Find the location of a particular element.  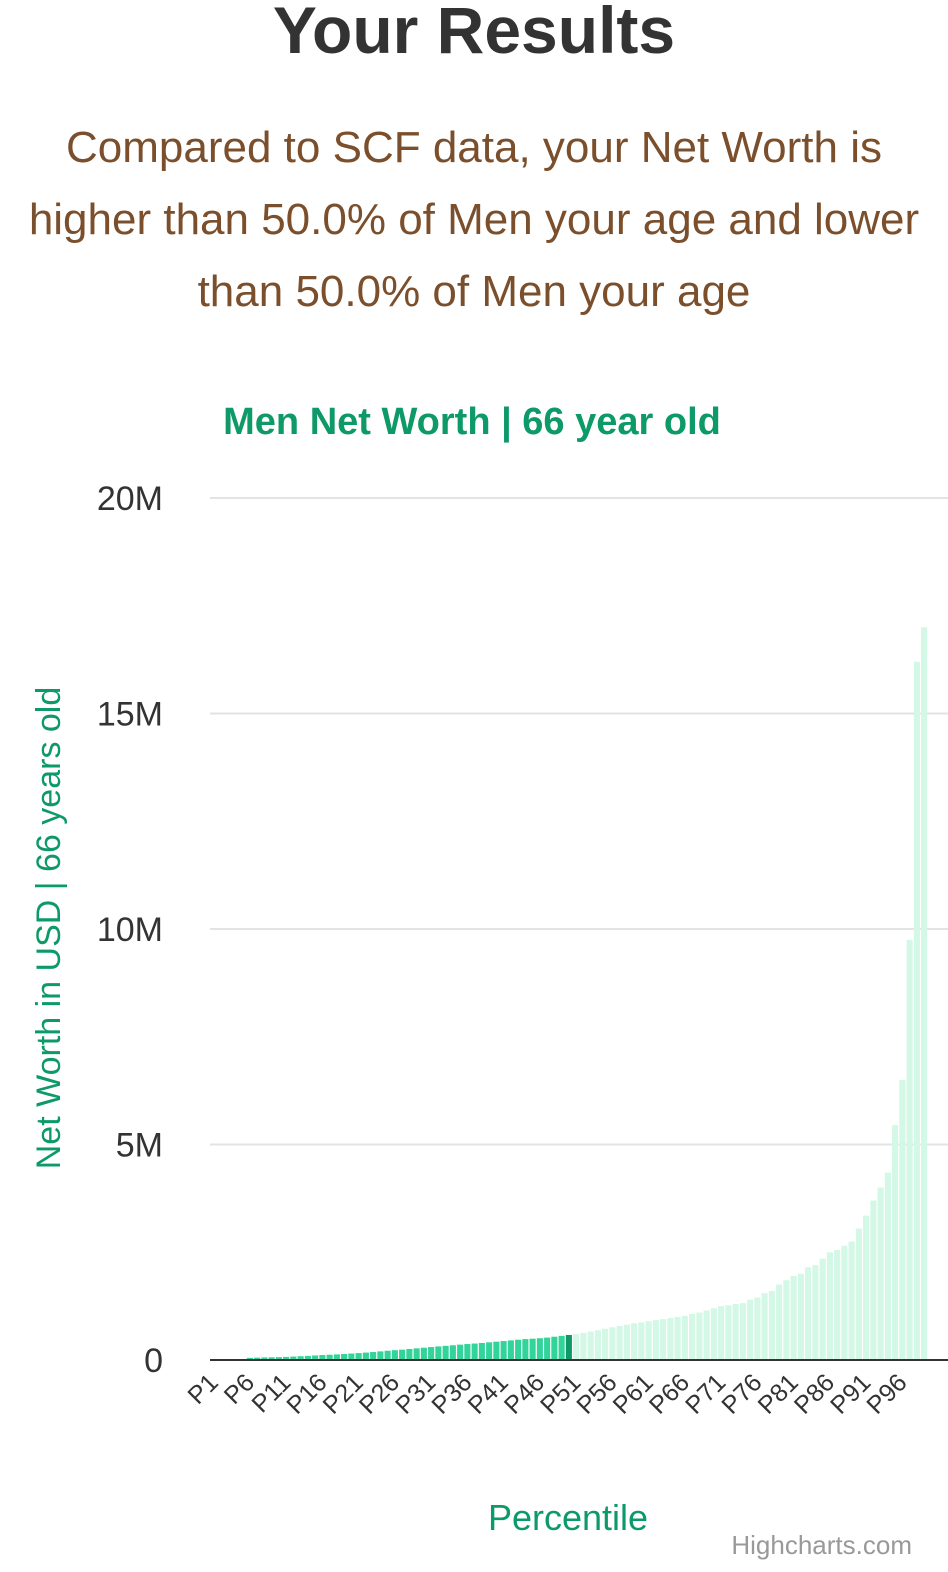

chart-title: Men Net Worth | 66 year old is located at coordinates (472, 422).